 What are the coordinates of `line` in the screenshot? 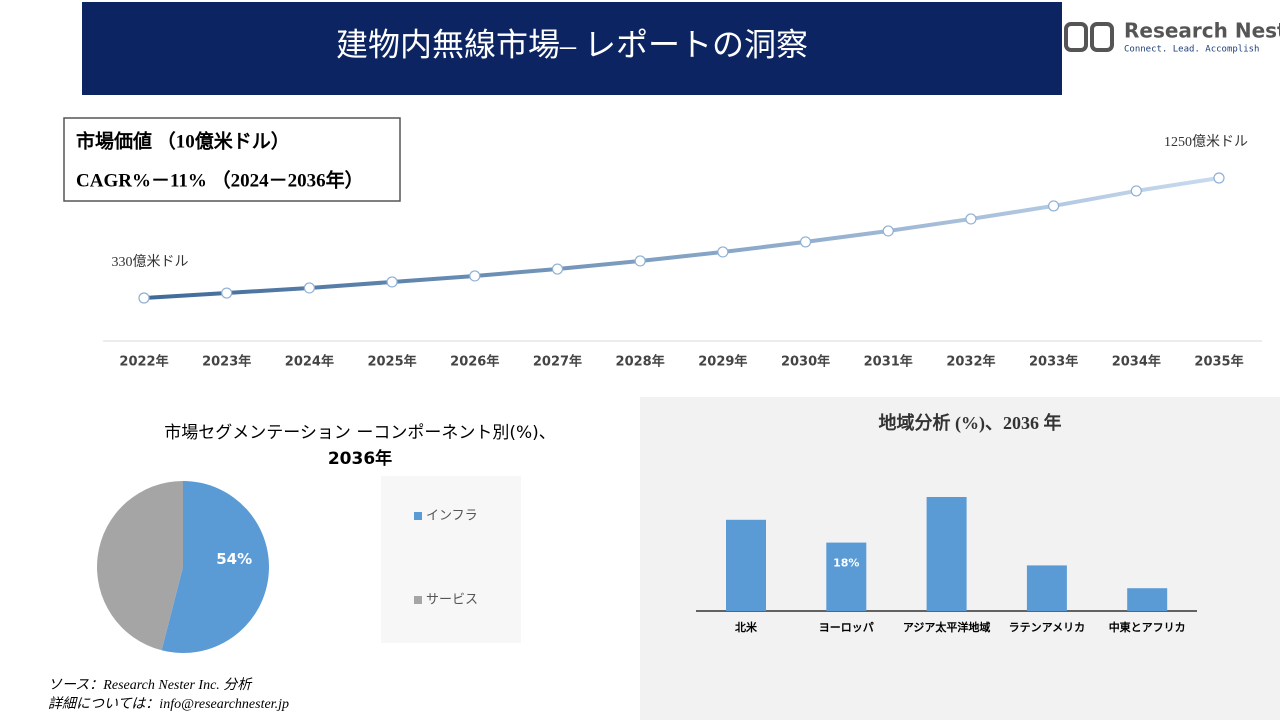 It's located at (681, 238).